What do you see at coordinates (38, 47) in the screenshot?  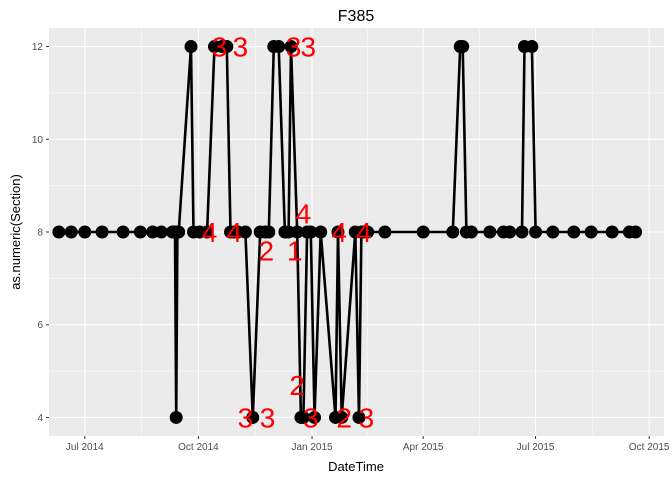 I see `y-tick-label: 12` at bounding box center [38, 47].